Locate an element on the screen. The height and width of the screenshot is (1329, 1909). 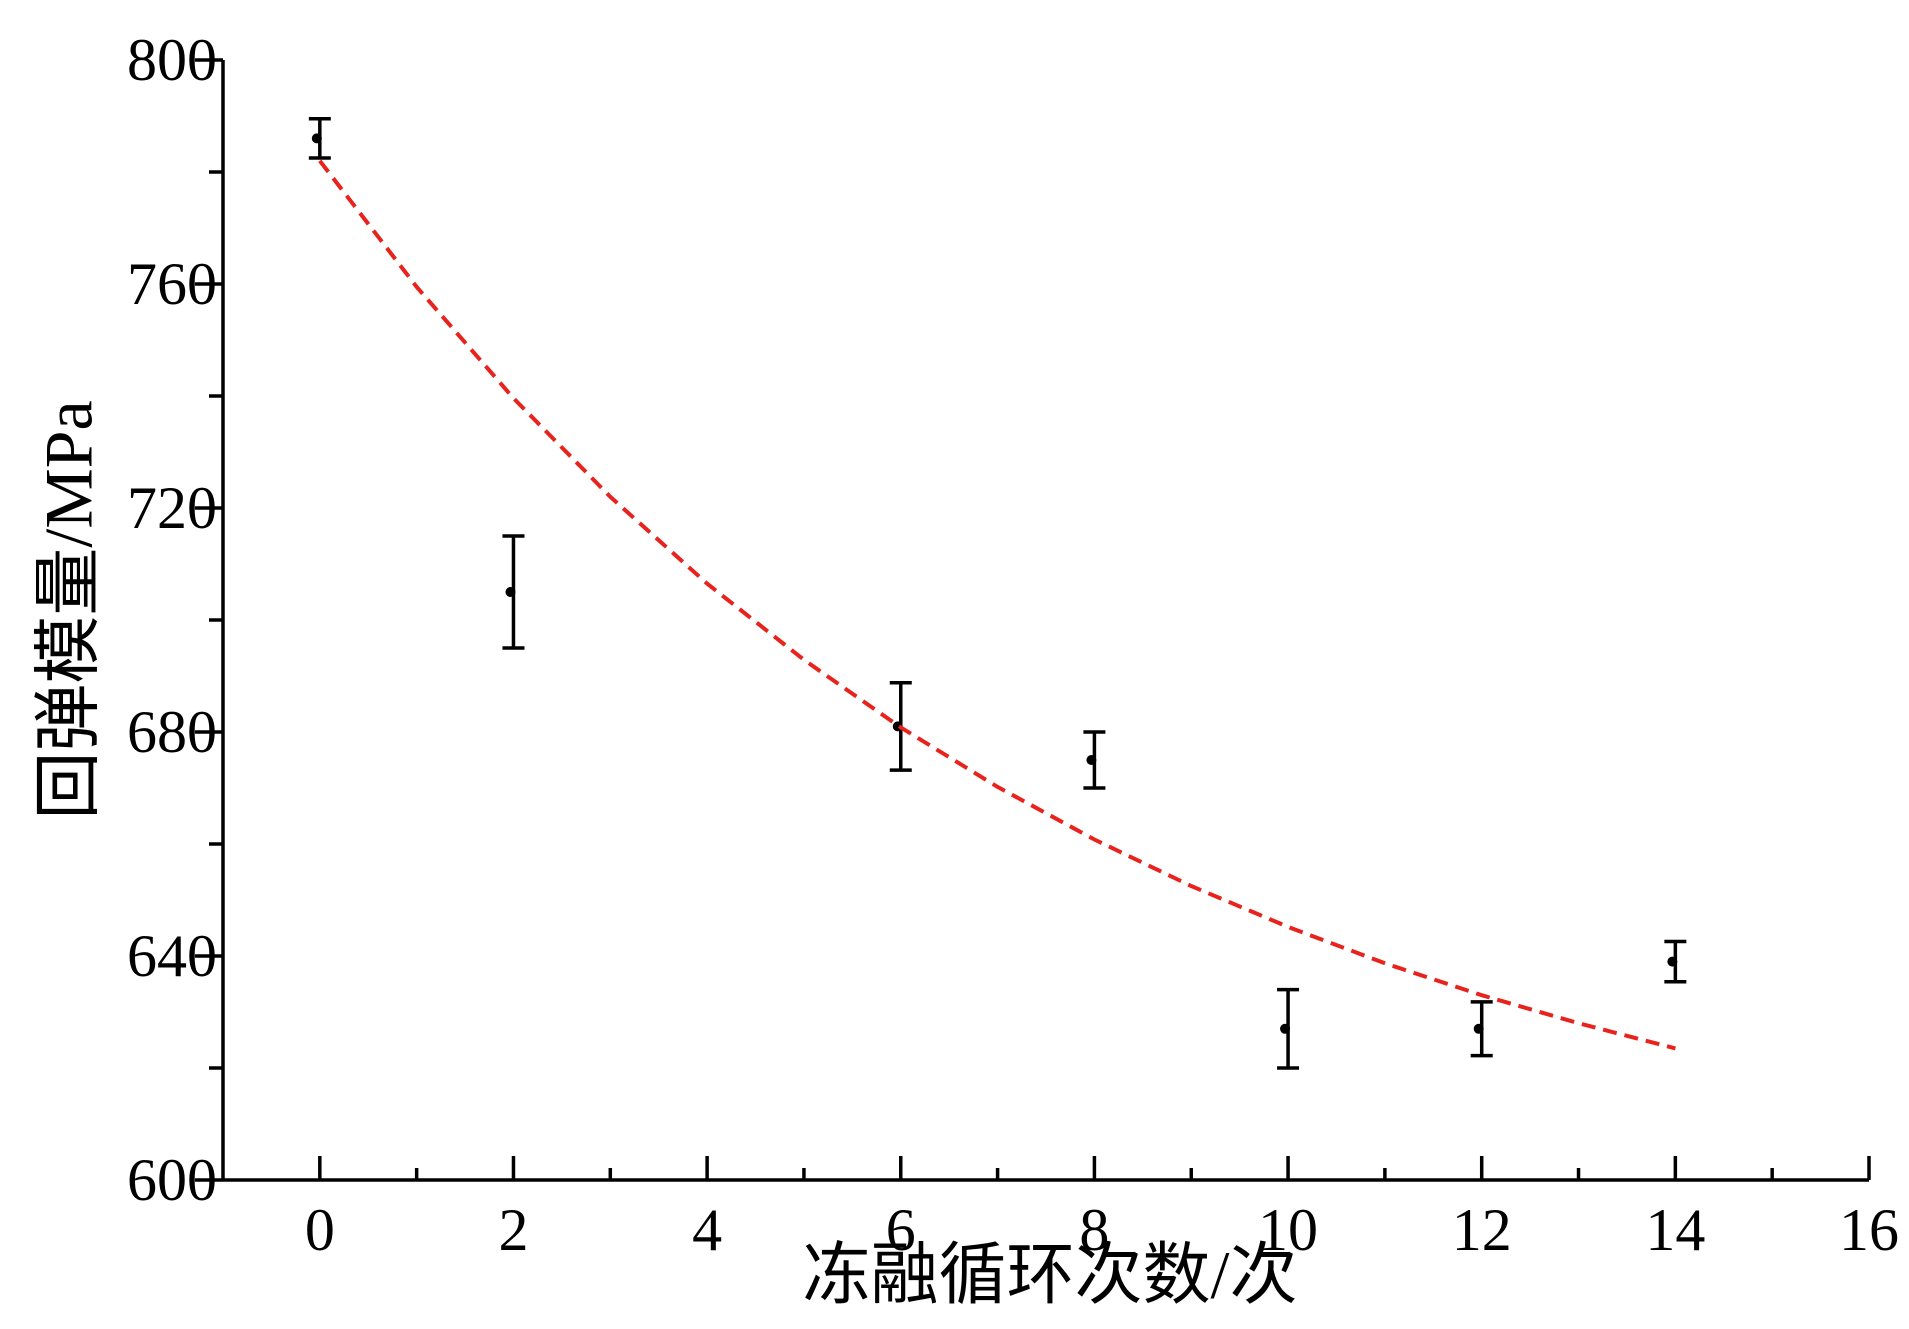
x-axis-title: 冻融循环次数/次 is located at coordinates (1050, 1275).